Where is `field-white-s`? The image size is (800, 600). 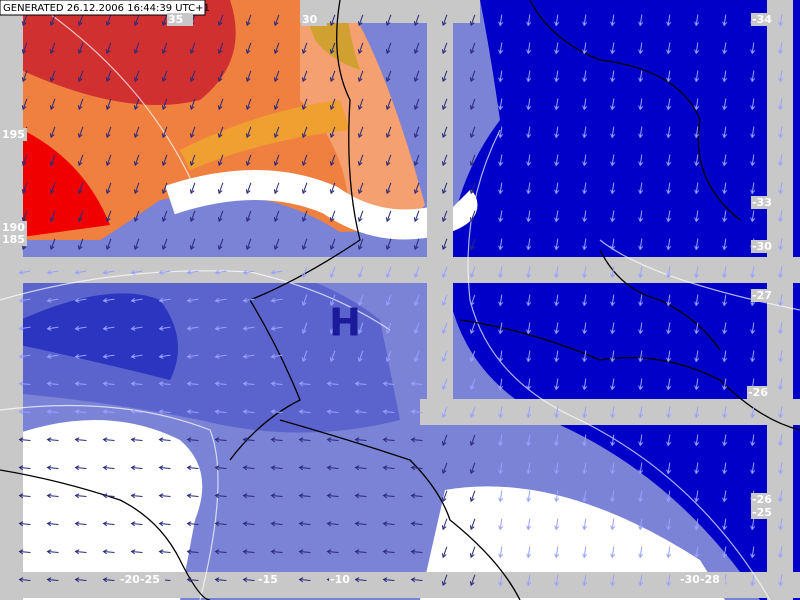 field-white-s is located at coordinates (572, 543).